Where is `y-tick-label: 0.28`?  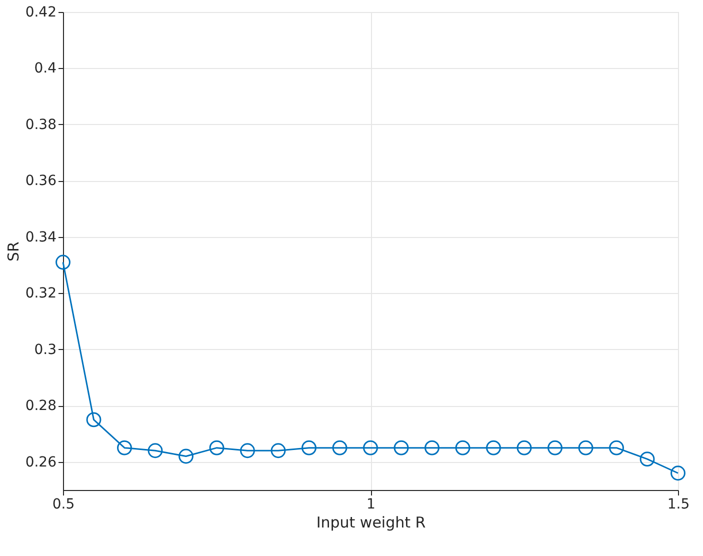 y-tick-label: 0.28 is located at coordinates (40, 406).